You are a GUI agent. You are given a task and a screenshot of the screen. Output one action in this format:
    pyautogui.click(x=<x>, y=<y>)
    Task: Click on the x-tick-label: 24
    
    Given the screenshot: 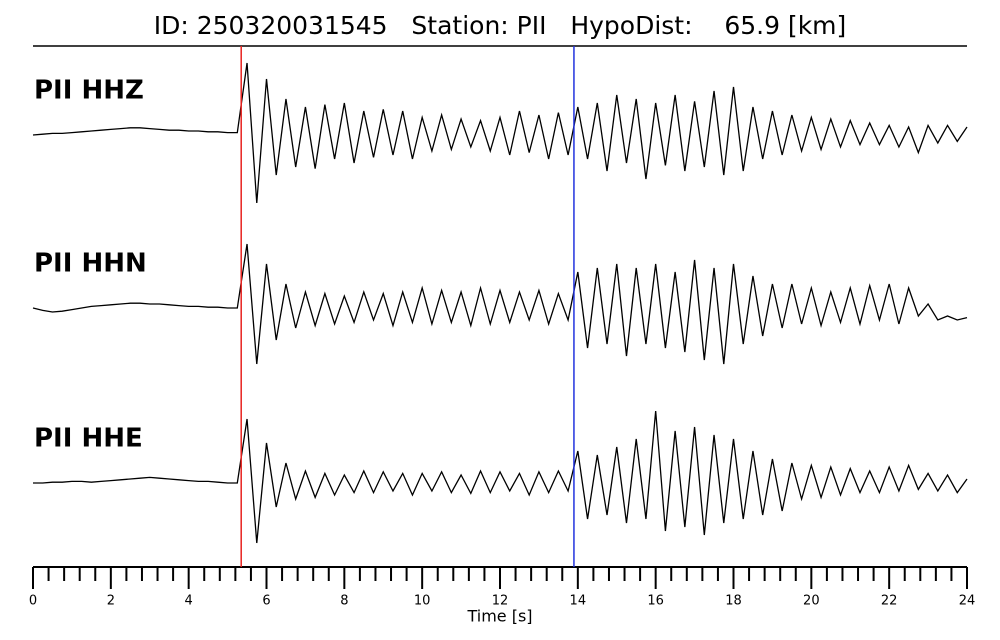 What is the action you would take?
    pyautogui.click(x=967, y=601)
    